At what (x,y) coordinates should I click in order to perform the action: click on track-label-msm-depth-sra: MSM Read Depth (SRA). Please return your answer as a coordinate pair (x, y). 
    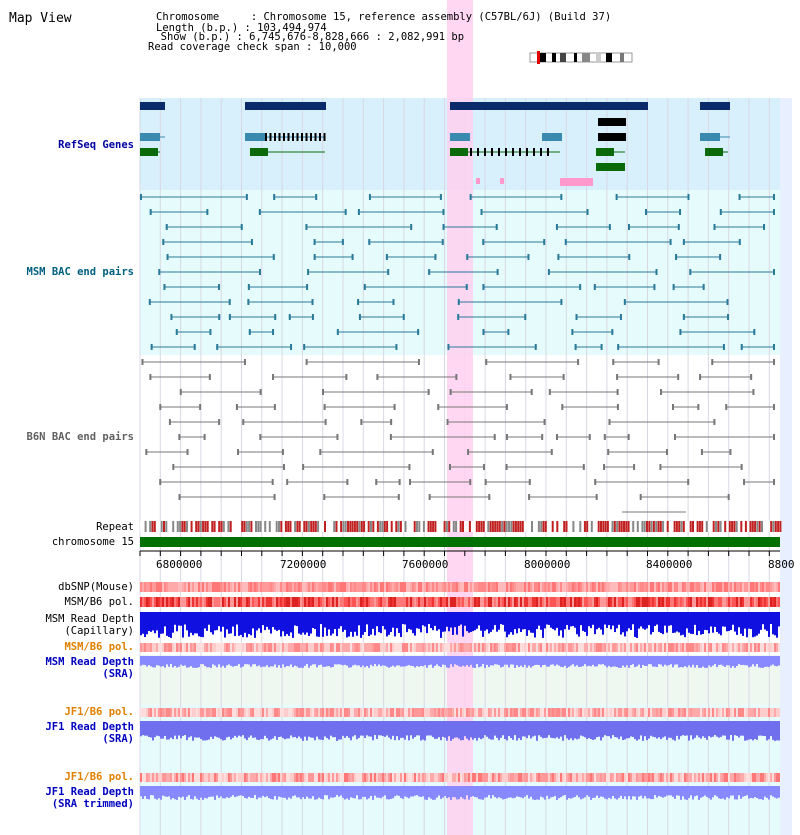
    Looking at the image, I should click on (89, 668).